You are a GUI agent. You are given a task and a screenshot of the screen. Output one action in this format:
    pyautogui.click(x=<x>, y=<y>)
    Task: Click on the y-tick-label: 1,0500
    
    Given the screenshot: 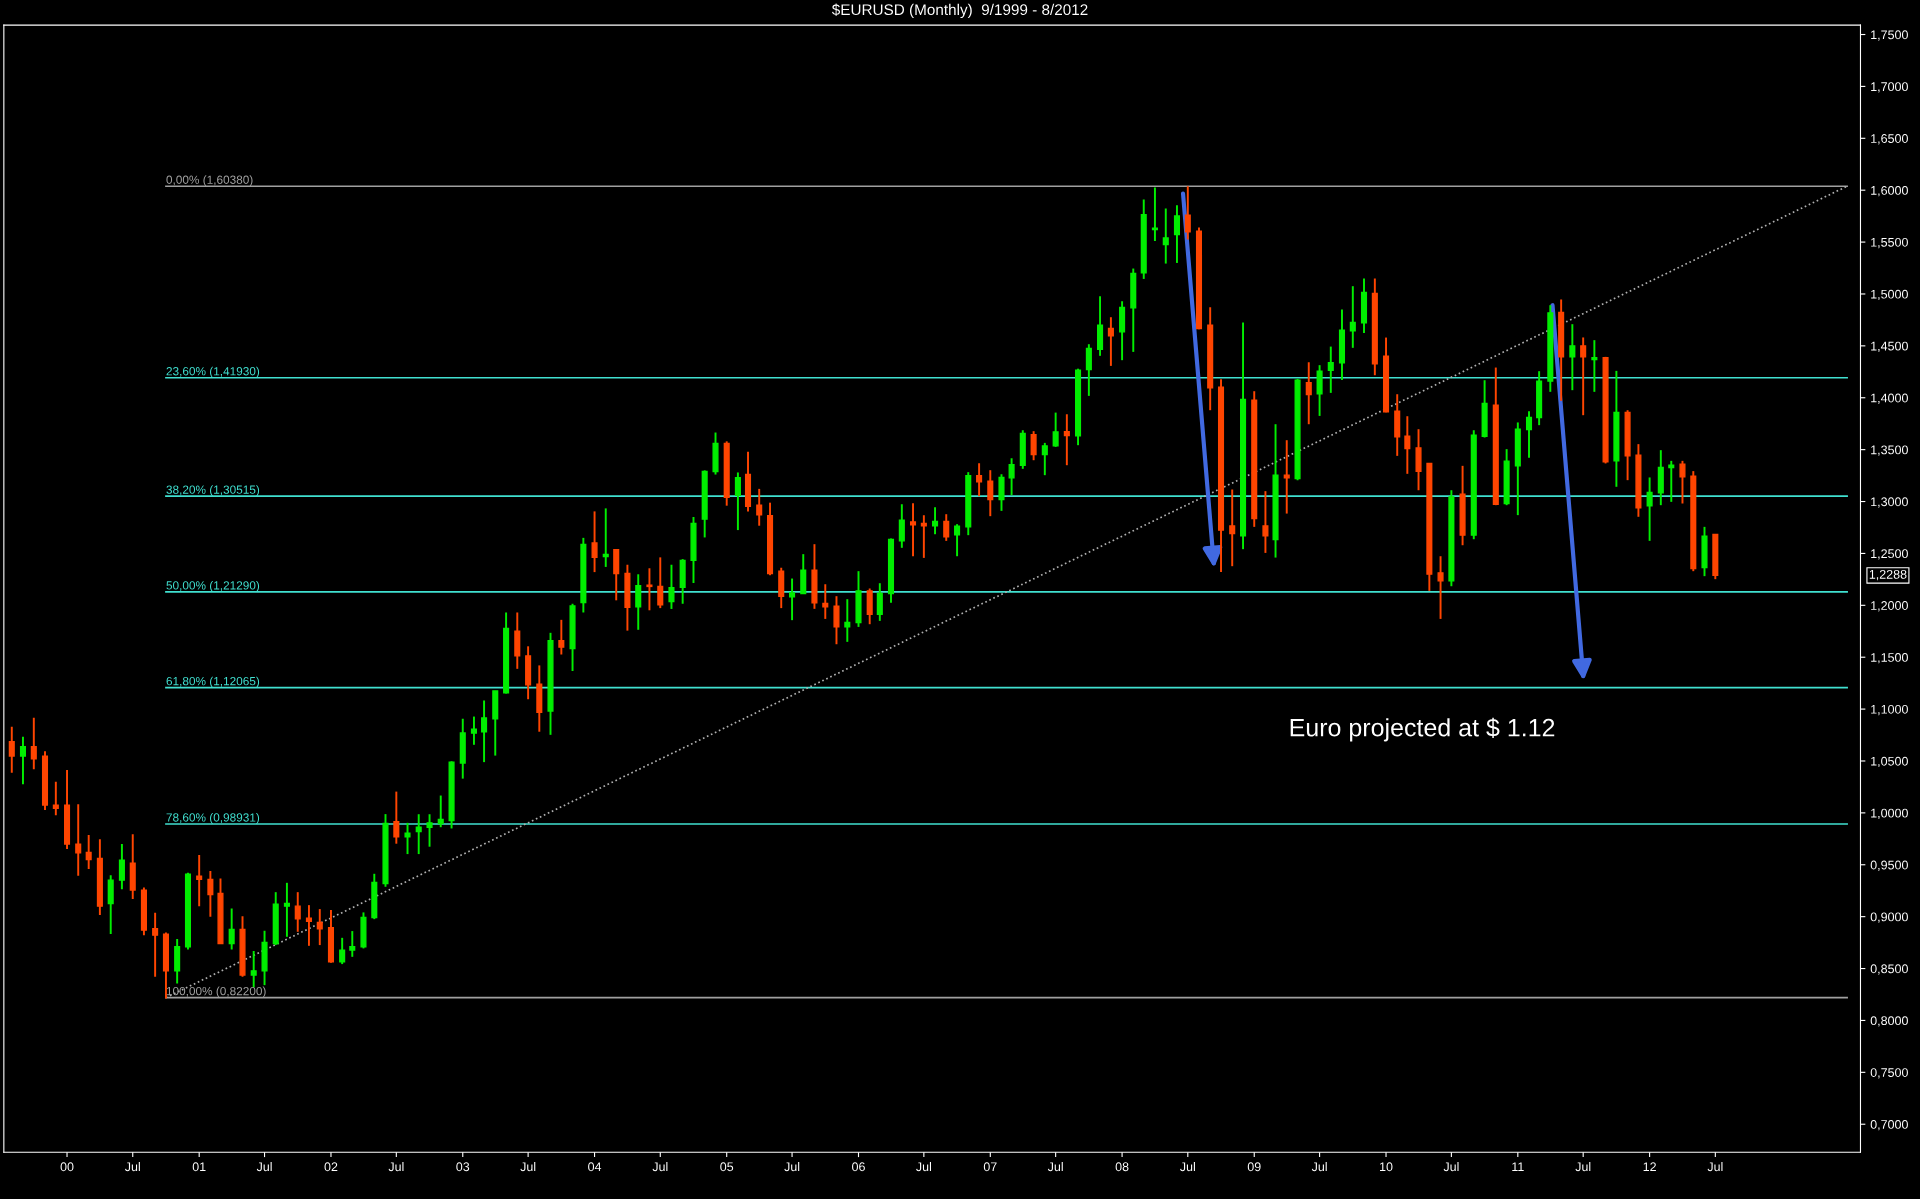 What is the action you would take?
    pyautogui.click(x=1889, y=762)
    